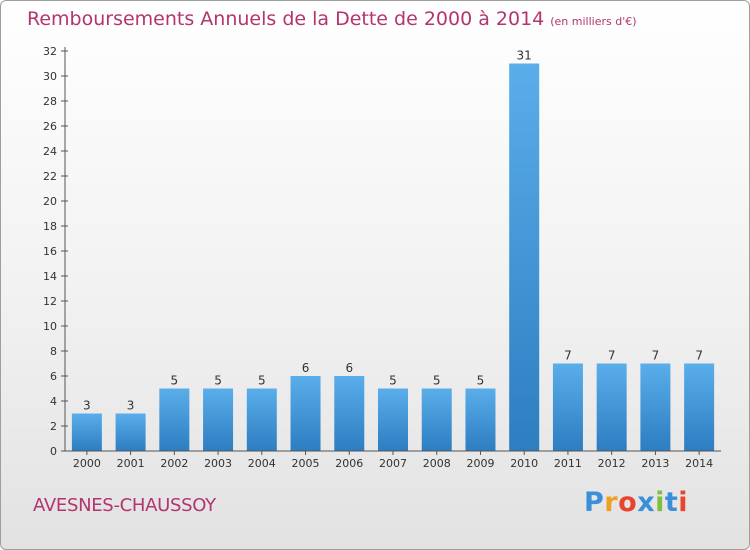  I want to click on x-tick-label-2005: 2005, so click(306, 463).